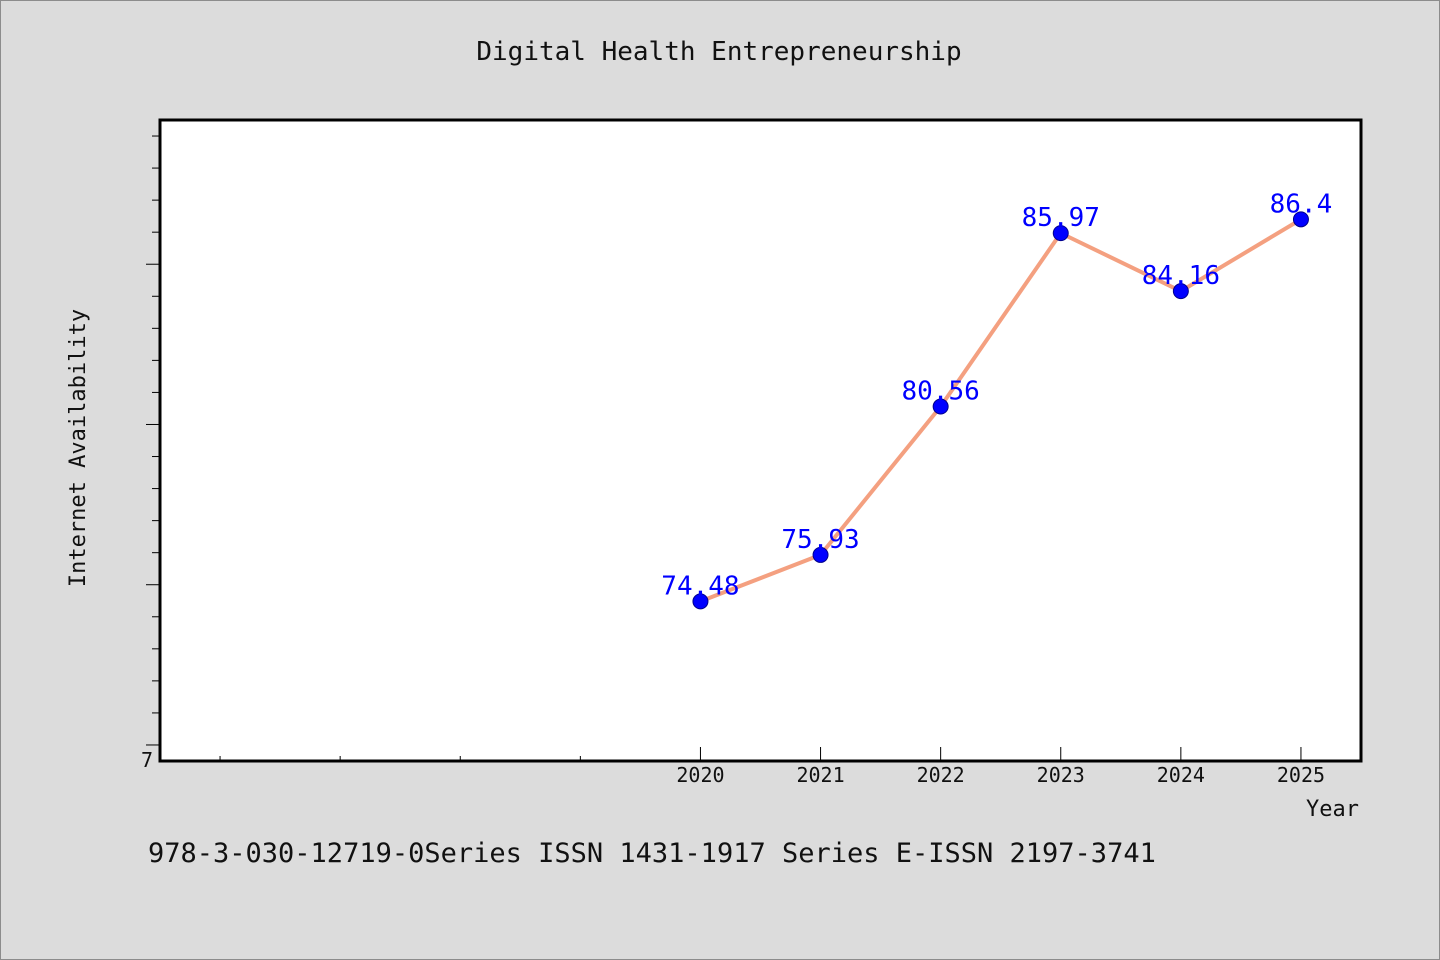 This screenshot has width=1440, height=960. What do you see at coordinates (941, 775) in the screenshot?
I see `x-tick-label: 2022` at bounding box center [941, 775].